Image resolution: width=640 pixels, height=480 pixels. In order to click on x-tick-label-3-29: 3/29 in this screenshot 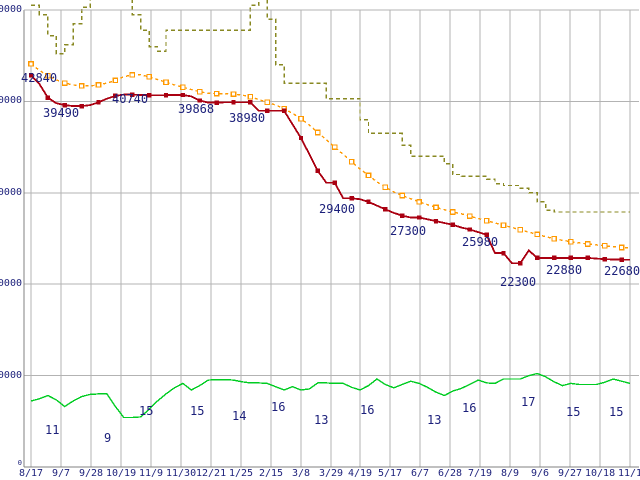, I will do `click(331, 473)`.